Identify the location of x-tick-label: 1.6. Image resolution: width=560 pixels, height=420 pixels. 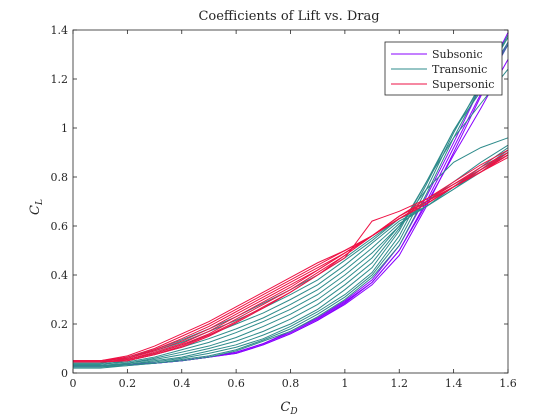
(508, 383).